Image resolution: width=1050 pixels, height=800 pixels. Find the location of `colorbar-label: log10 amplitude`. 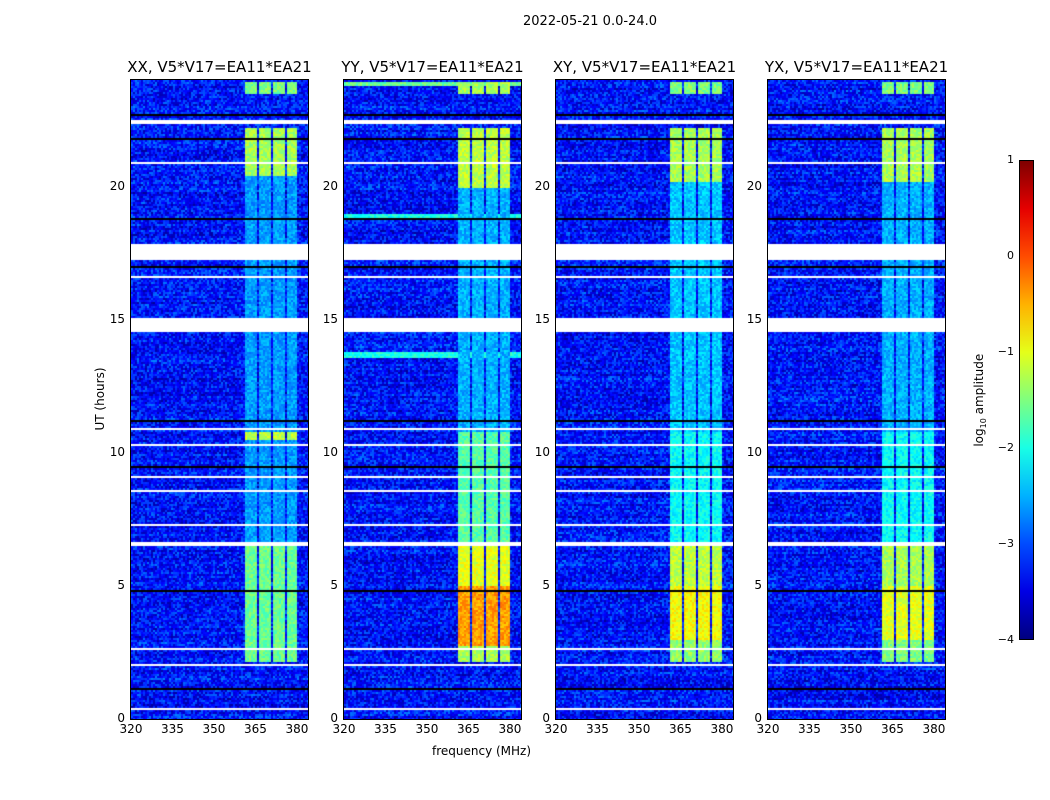

colorbar-label: log10 amplitude is located at coordinates (980, 400).